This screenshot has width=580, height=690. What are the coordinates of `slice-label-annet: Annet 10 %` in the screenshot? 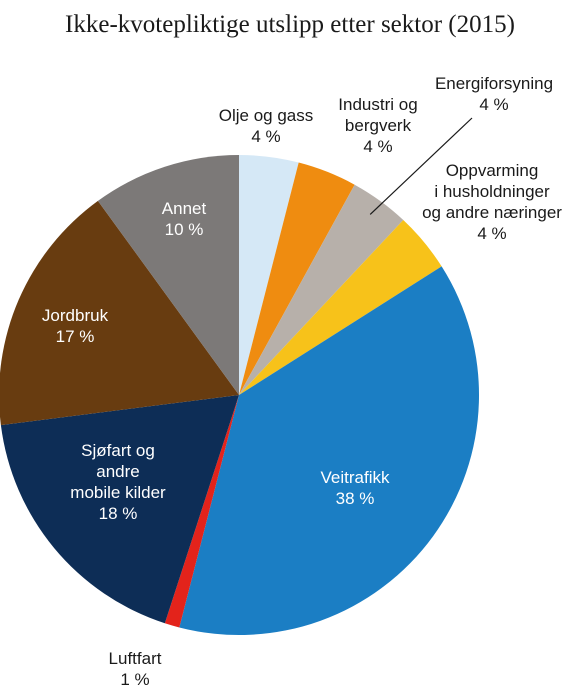 It's located at (184, 219).